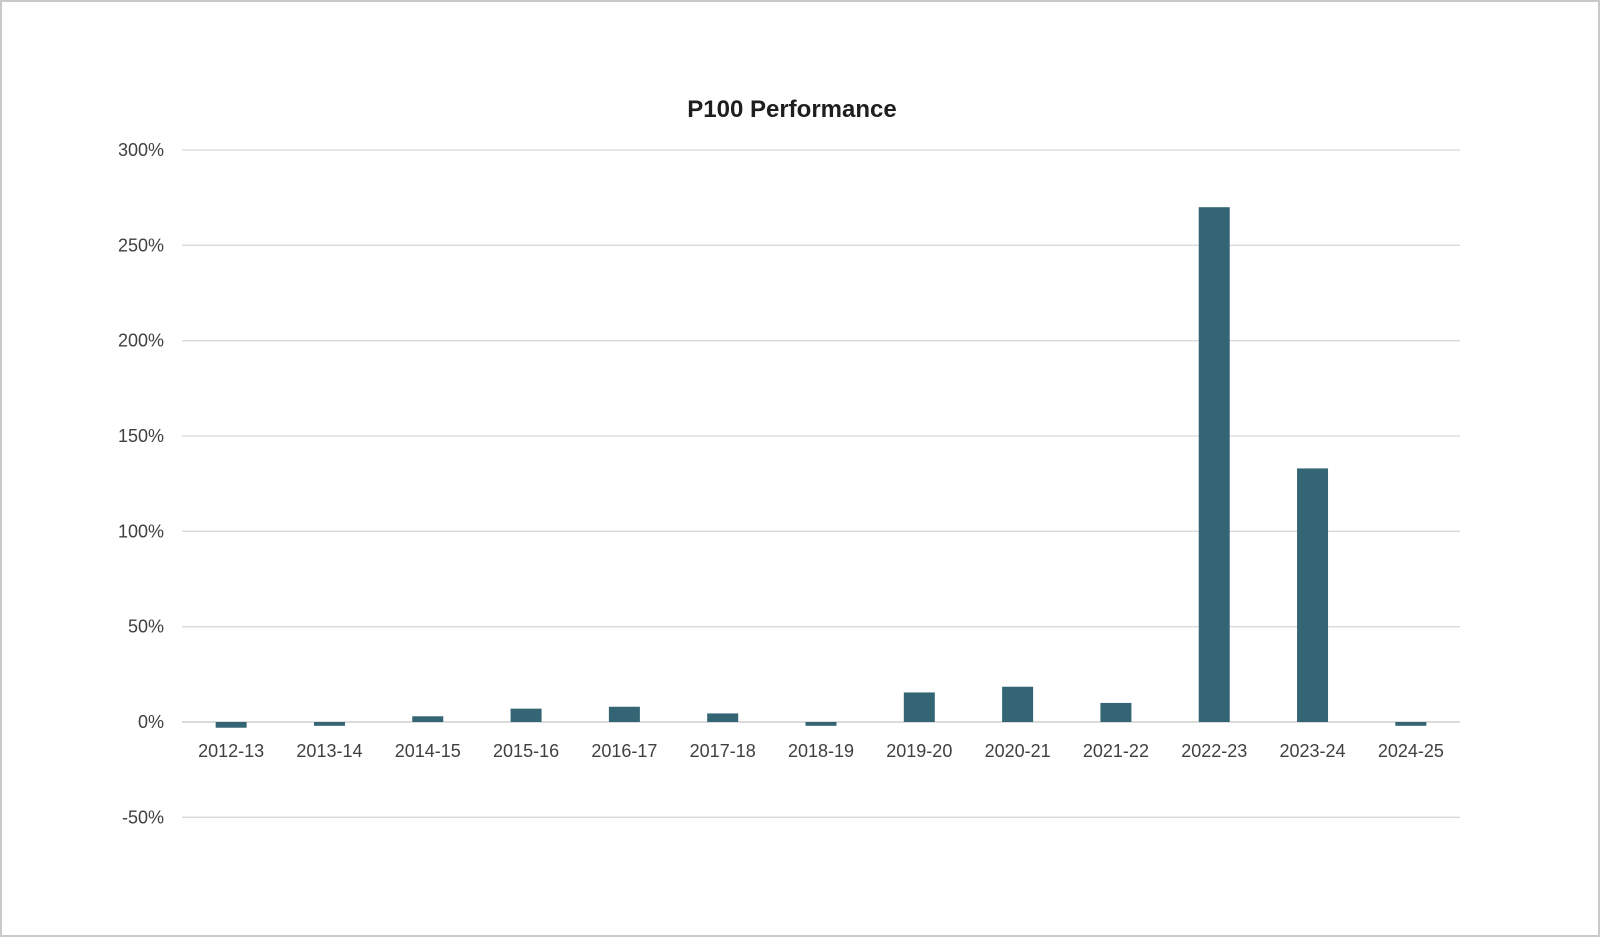 The width and height of the screenshot is (1600, 937). Describe the element at coordinates (141, 150) in the screenshot. I see `y-tick-label: 300%` at that location.